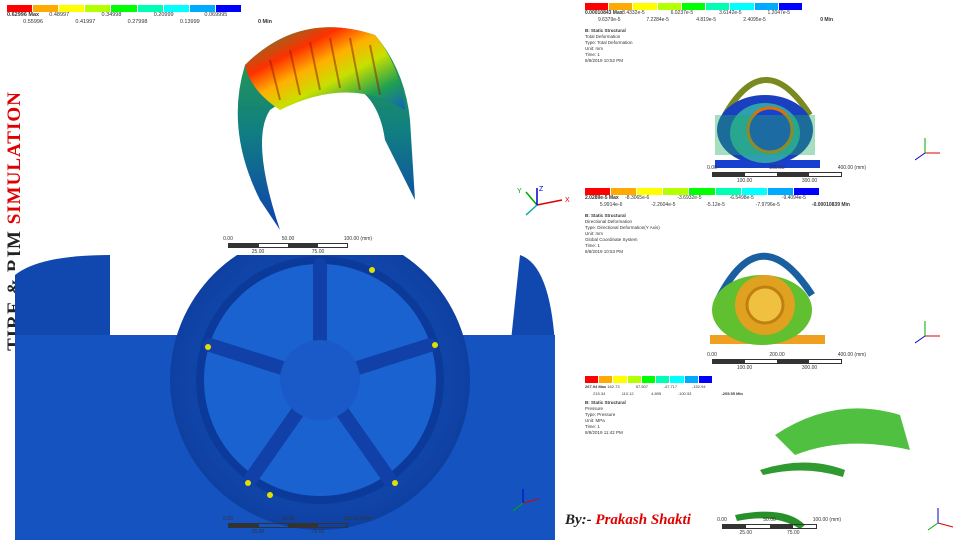 Image resolution: width=960 pixels, height=540 pixels. I want to click on legend-label: 4.819e-5, so click(706, 20).